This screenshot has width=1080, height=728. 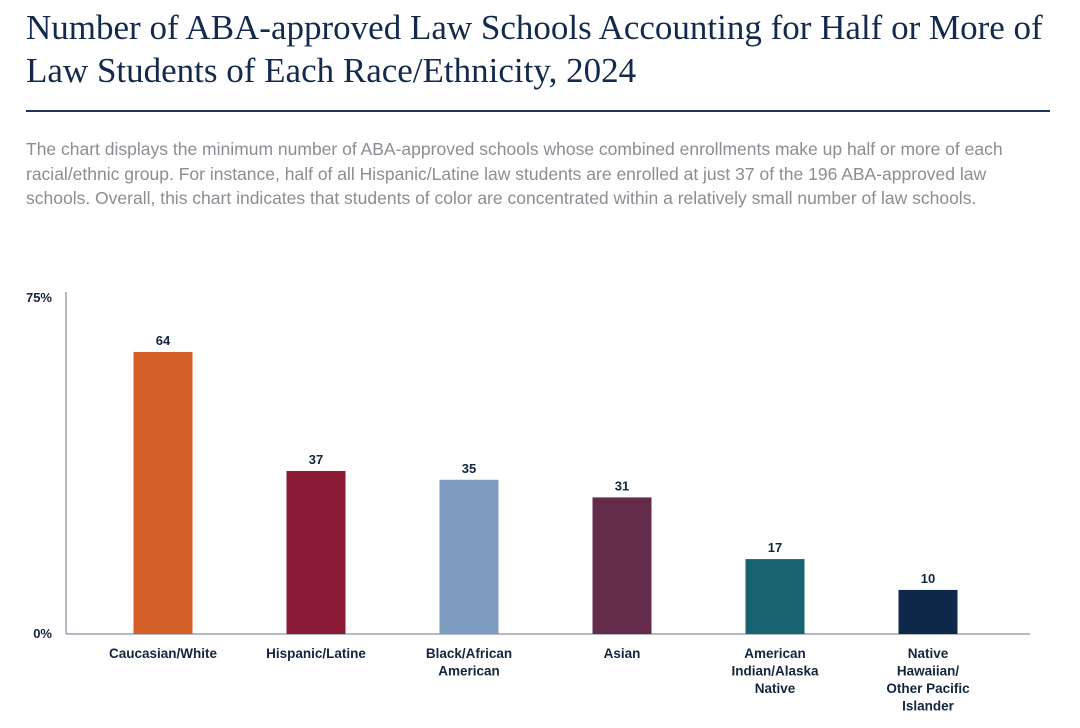 I want to click on y-tick-label: 0%, so click(x=42, y=633).